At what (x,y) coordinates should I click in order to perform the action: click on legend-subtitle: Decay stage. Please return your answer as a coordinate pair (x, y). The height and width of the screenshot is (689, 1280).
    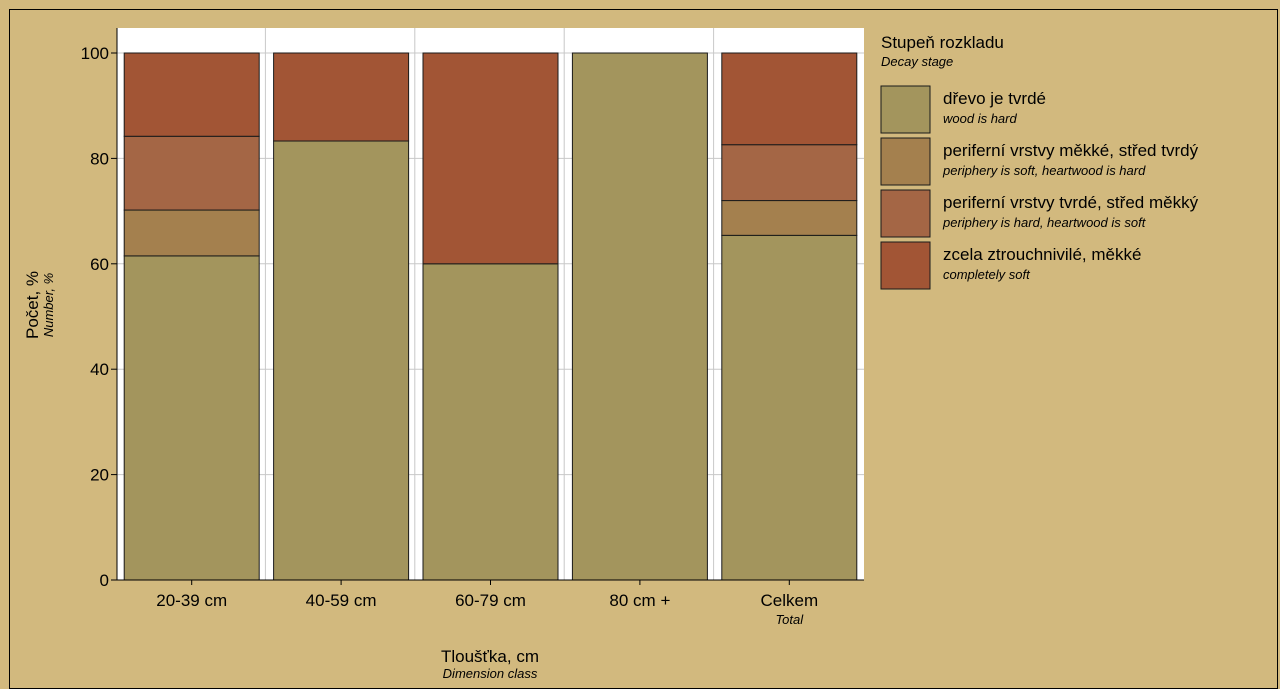
    Looking at the image, I should click on (917, 61).